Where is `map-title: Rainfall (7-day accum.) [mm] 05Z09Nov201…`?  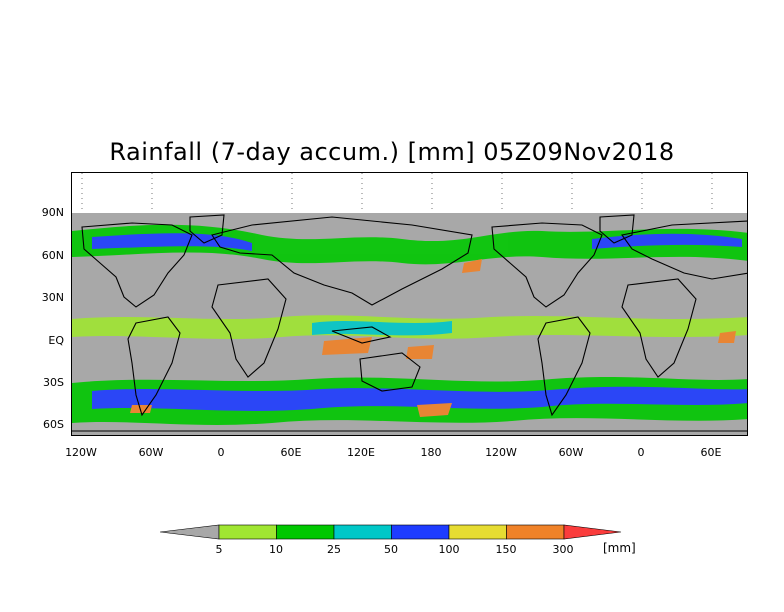 map-title: Rainfall (7-day accum.) [mm] 05Z09Nov201… is located at coordinates (392, 152).